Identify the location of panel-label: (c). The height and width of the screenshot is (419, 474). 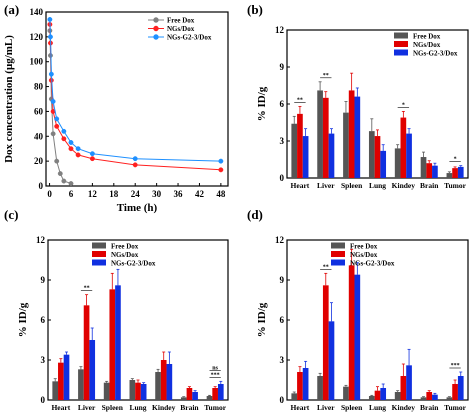
(11, 214).